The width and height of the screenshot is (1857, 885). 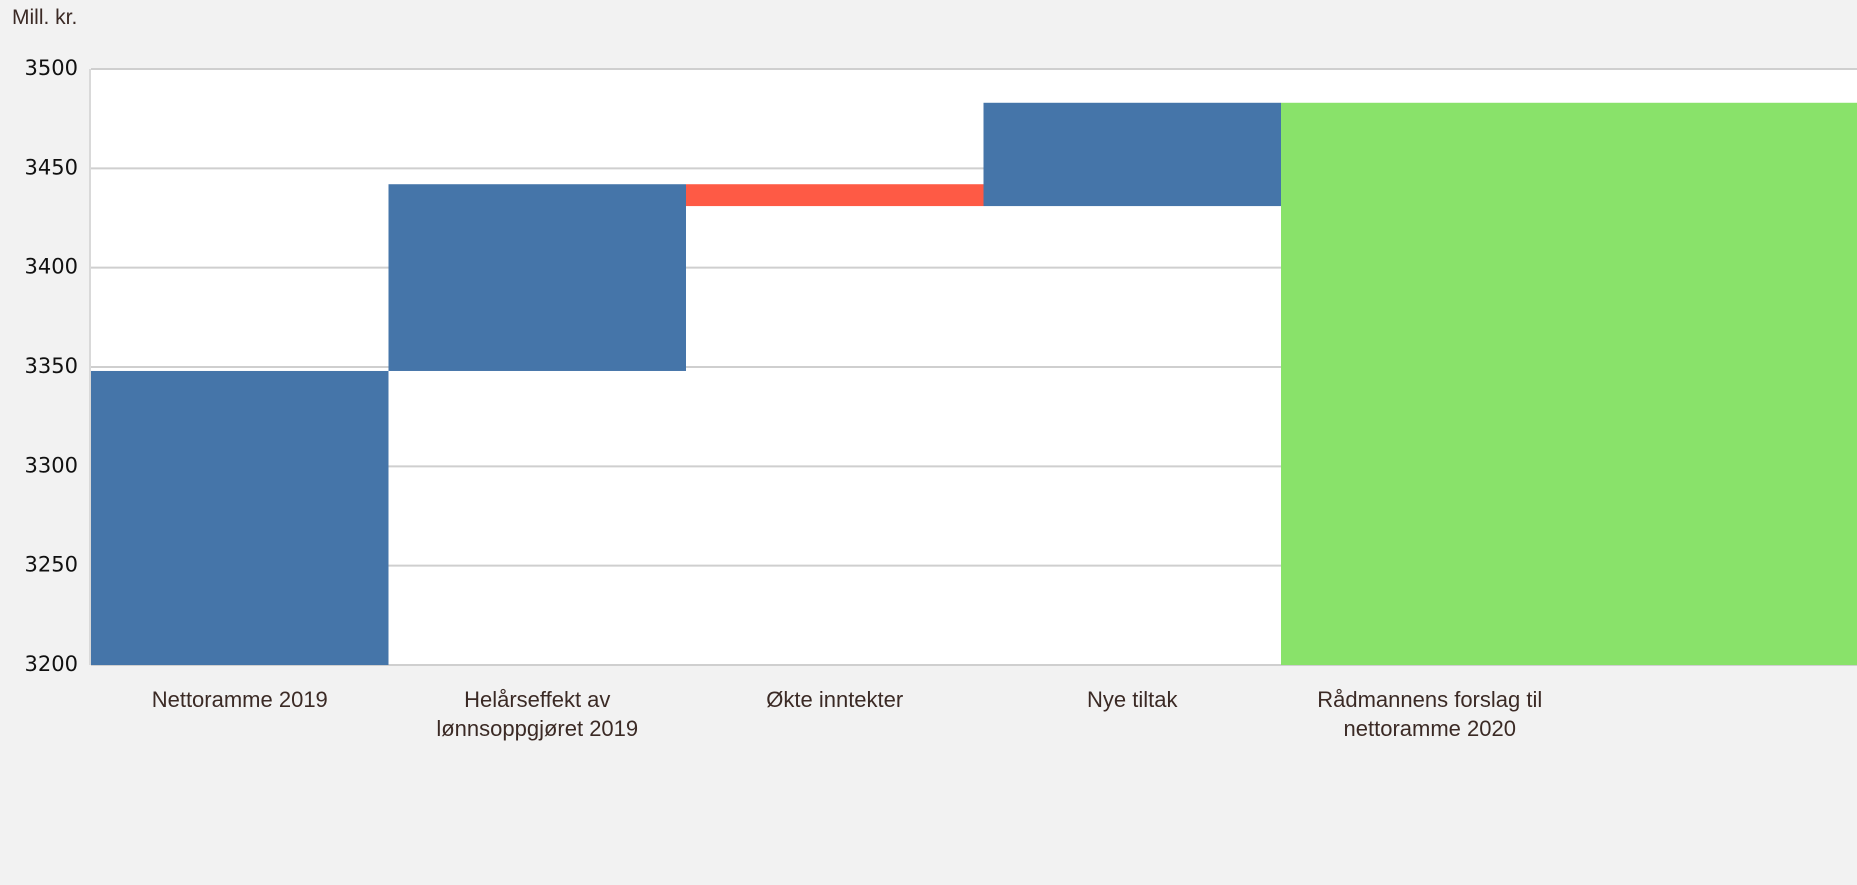 What do you see at coordinates (51, 68) in the screenshot?
I see `y-tick-label: 3500` at bounding box center [51, 68].